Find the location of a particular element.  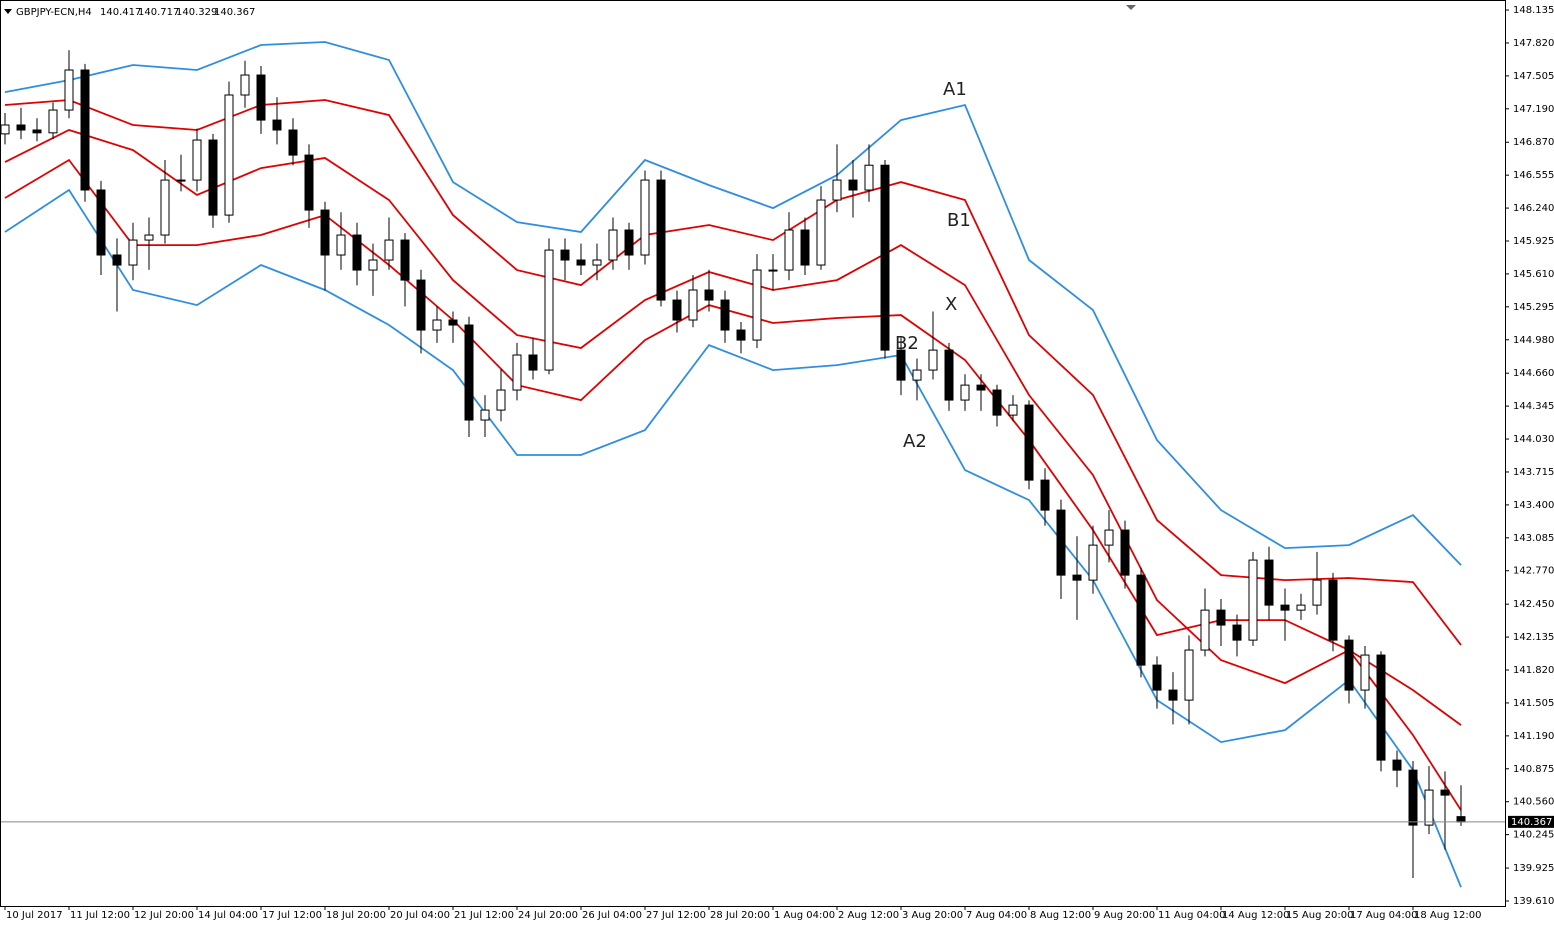

y-tick-label: 146.555 is located at coordinates (1533, 175).